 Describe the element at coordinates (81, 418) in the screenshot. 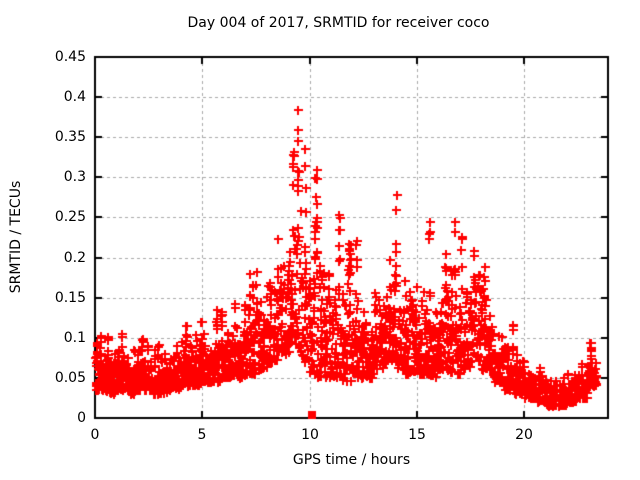

I see `y-tick-label: 0` at that location.